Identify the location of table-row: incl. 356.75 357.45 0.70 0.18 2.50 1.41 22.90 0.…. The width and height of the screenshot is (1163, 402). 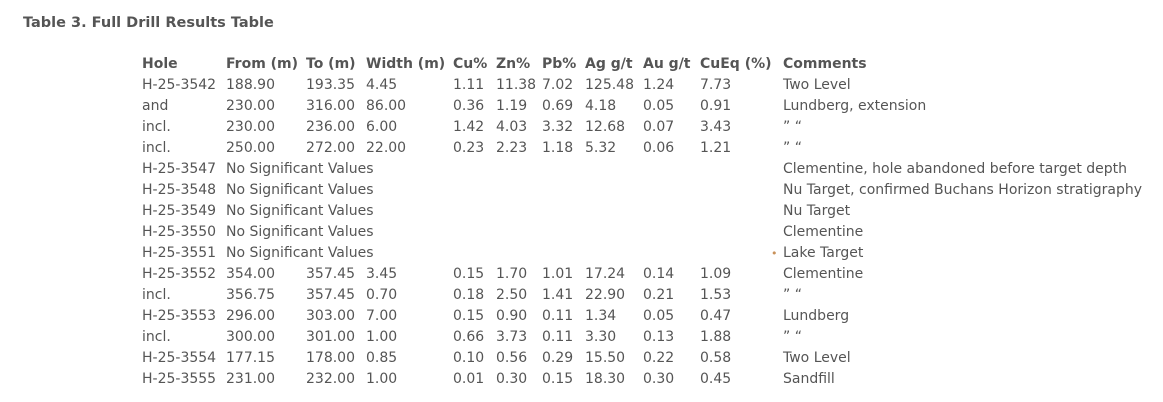
(643, 295).